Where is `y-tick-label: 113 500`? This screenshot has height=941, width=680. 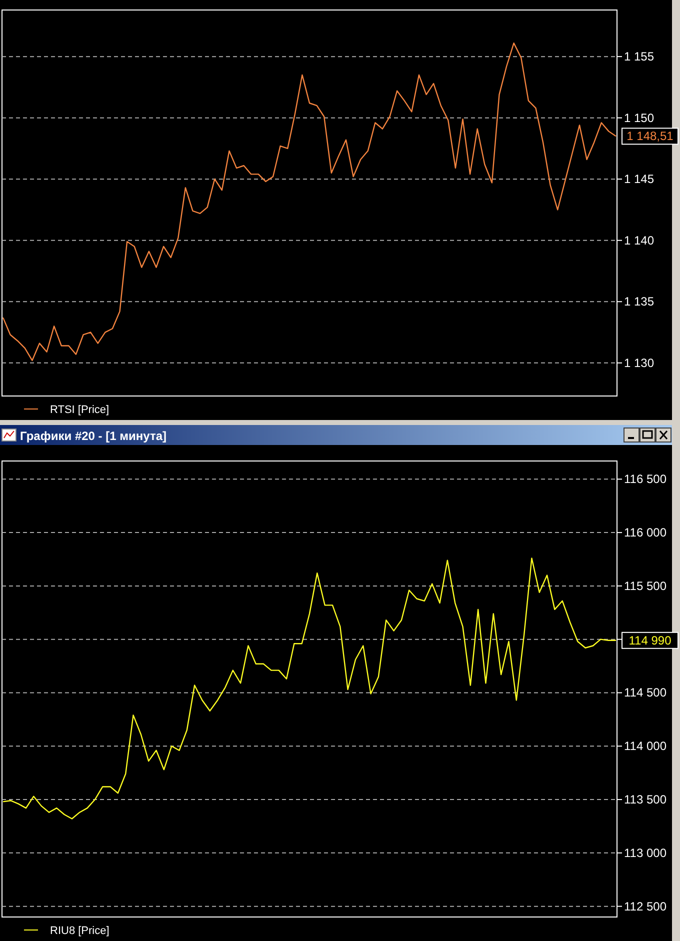 y-tick-label: 113 500 is located at coordinates (645, 799).